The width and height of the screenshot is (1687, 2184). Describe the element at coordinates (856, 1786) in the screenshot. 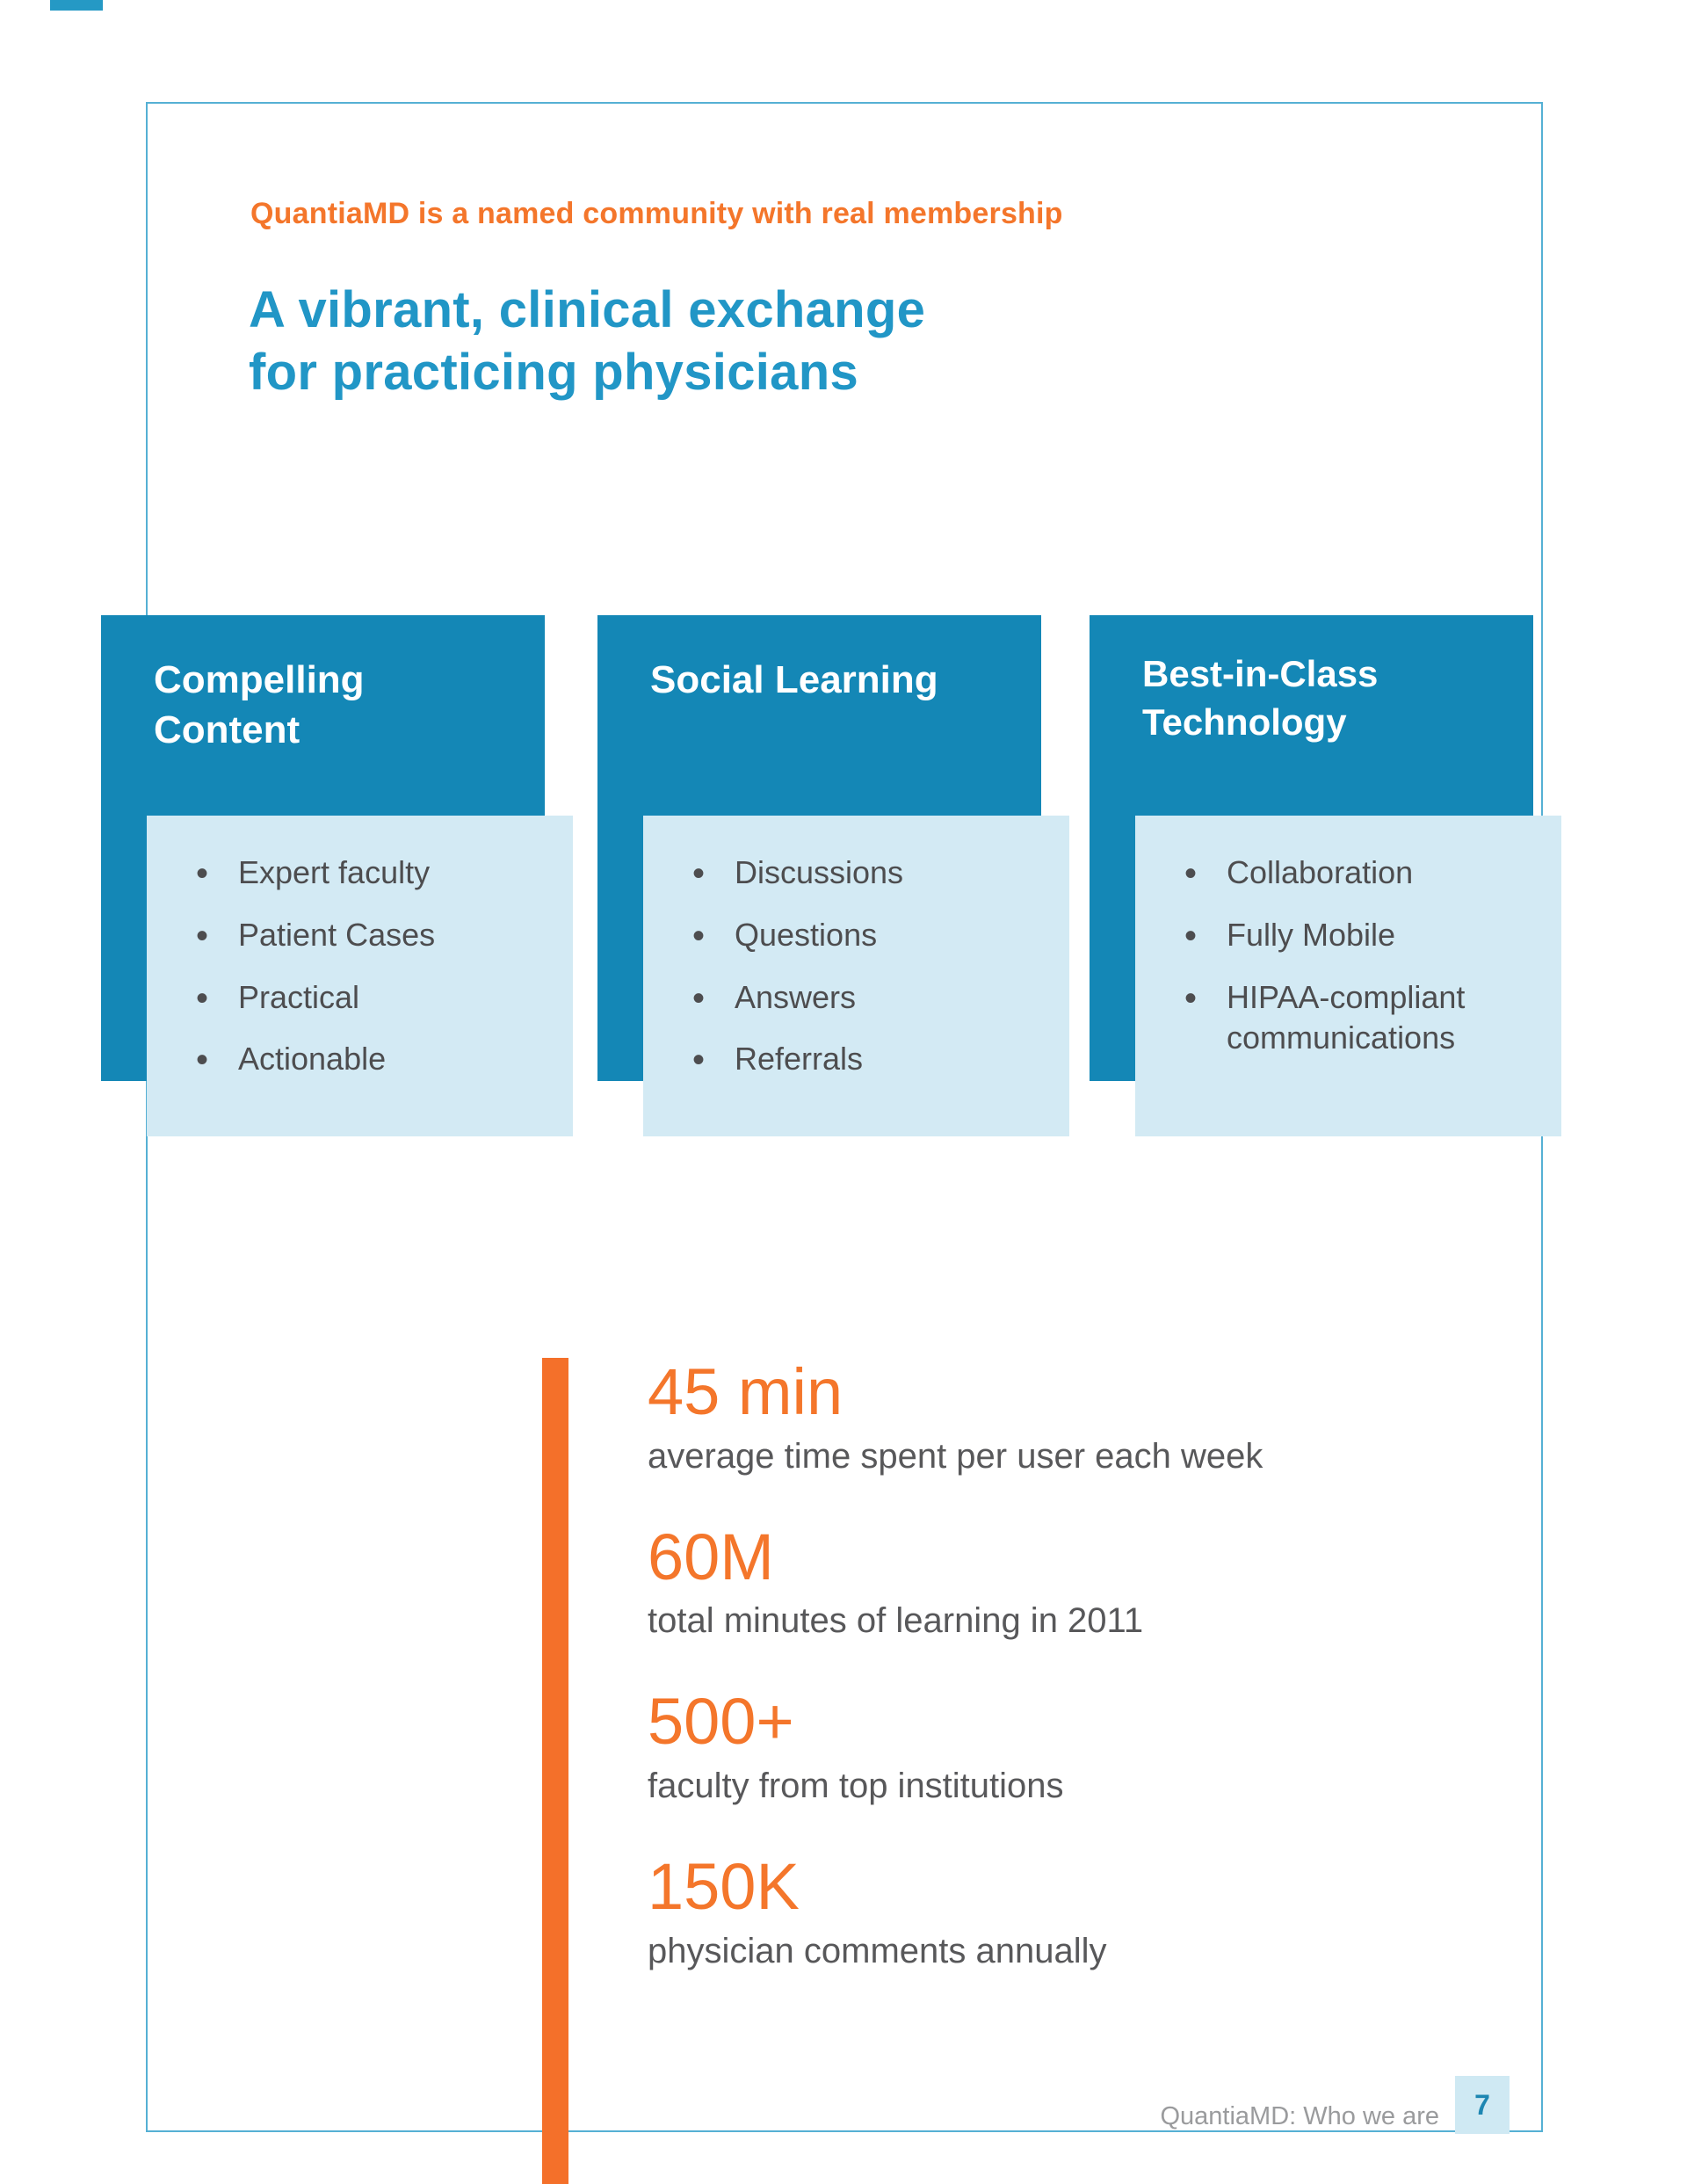

I see `stat-label: faculty from top institutions` at that location.